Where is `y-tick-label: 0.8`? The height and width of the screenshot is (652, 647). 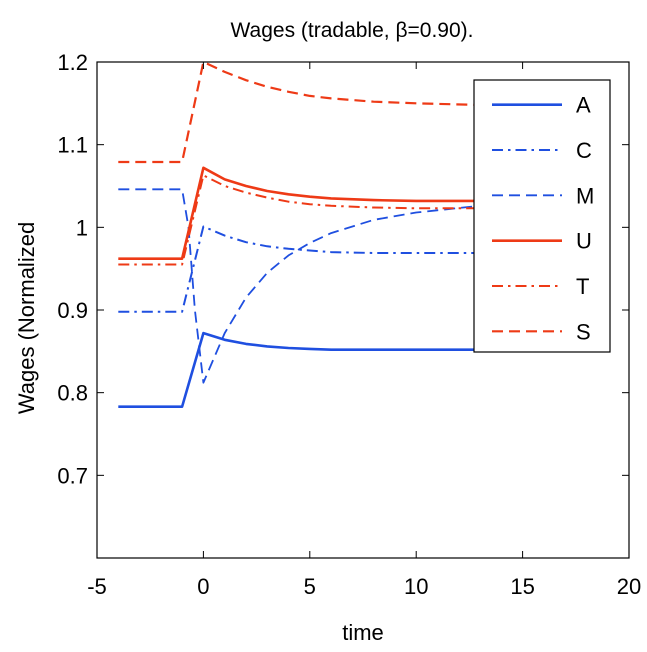 y-tick-label: 0.8 is located at coordinates (72, 393).